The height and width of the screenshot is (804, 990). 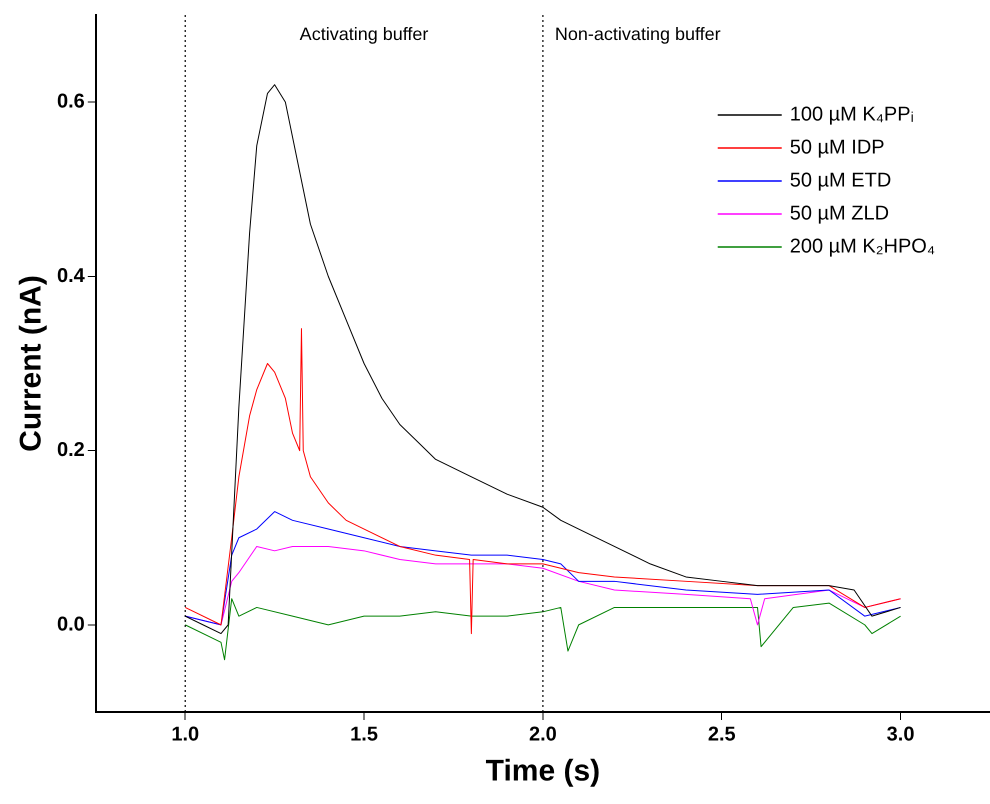 I want to click on legend-label: 100 µM K₄PPᵢ, so click(x=852, y=115).